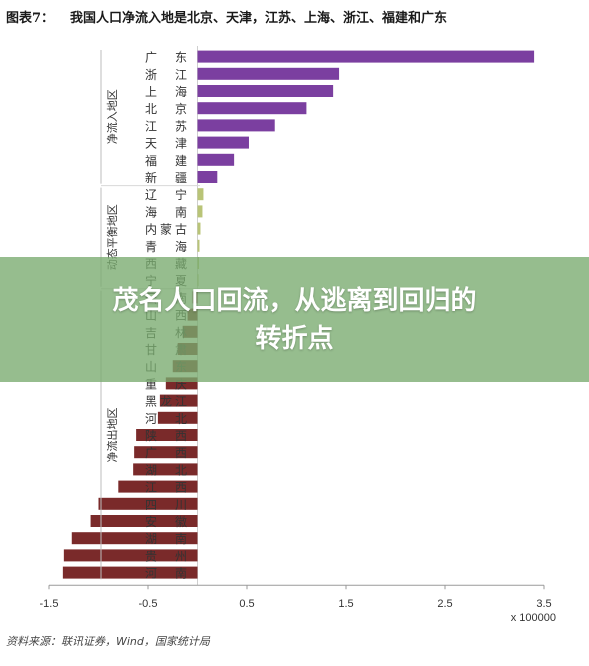 The height and width of the screenshot is (666, 589). I want to click on category-label: 上海, so click(166, 91).